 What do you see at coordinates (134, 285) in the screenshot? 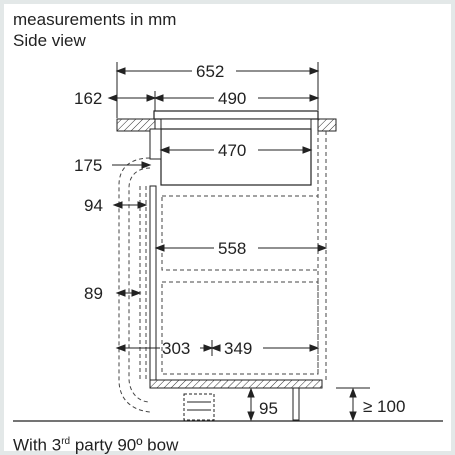
I see `duct-bow` at bounding box center [134, 285].